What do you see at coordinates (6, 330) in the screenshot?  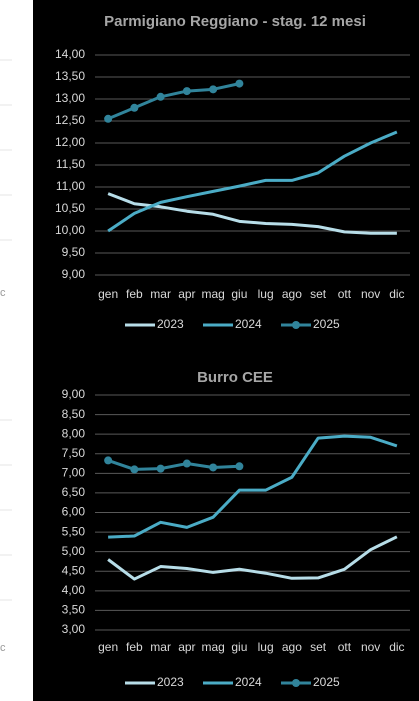 I see `side-lines` at bounding box center [6, 330].